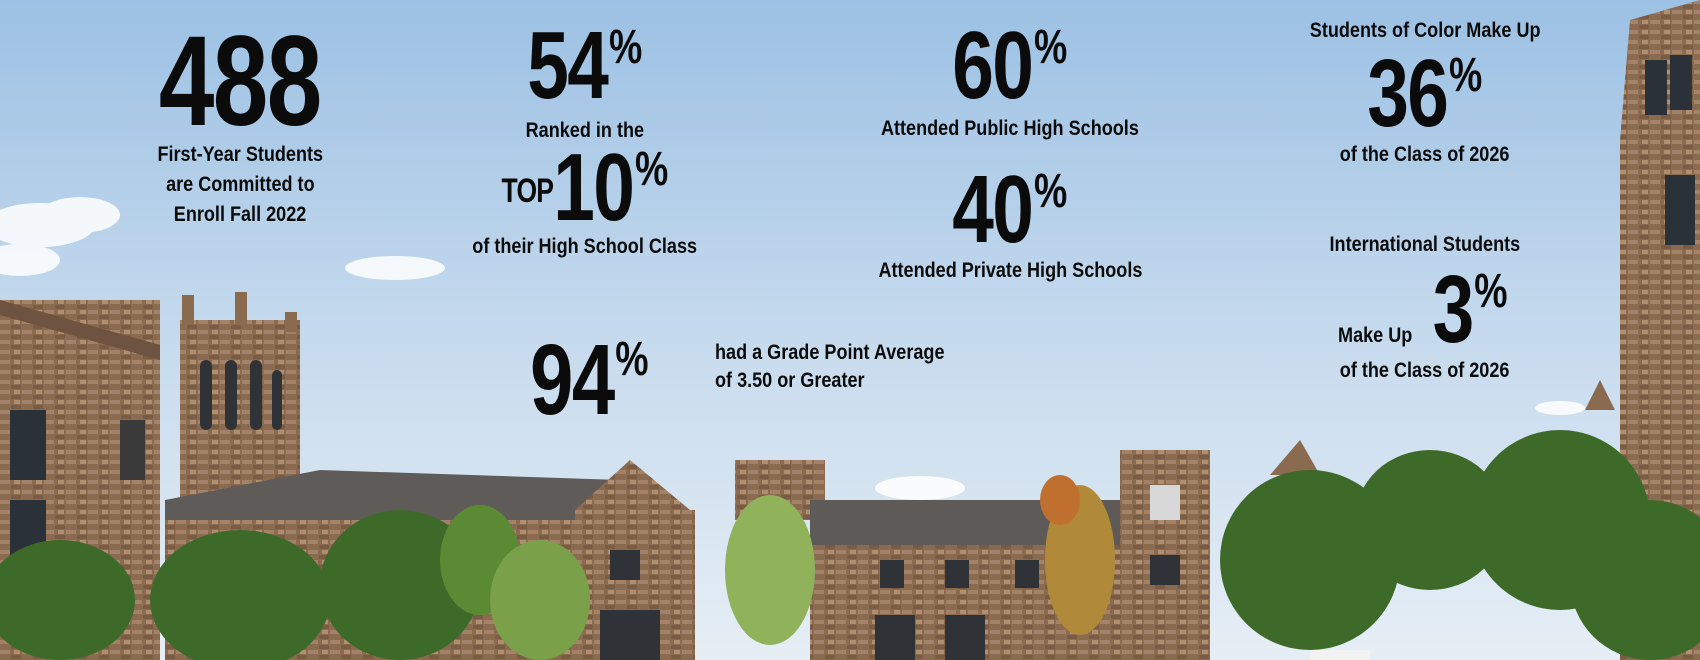  Describe the element at coordinates (1425, 30) in the screenshot. I see `students-of-color-caption-top: Students of Color Make Up` at that location.